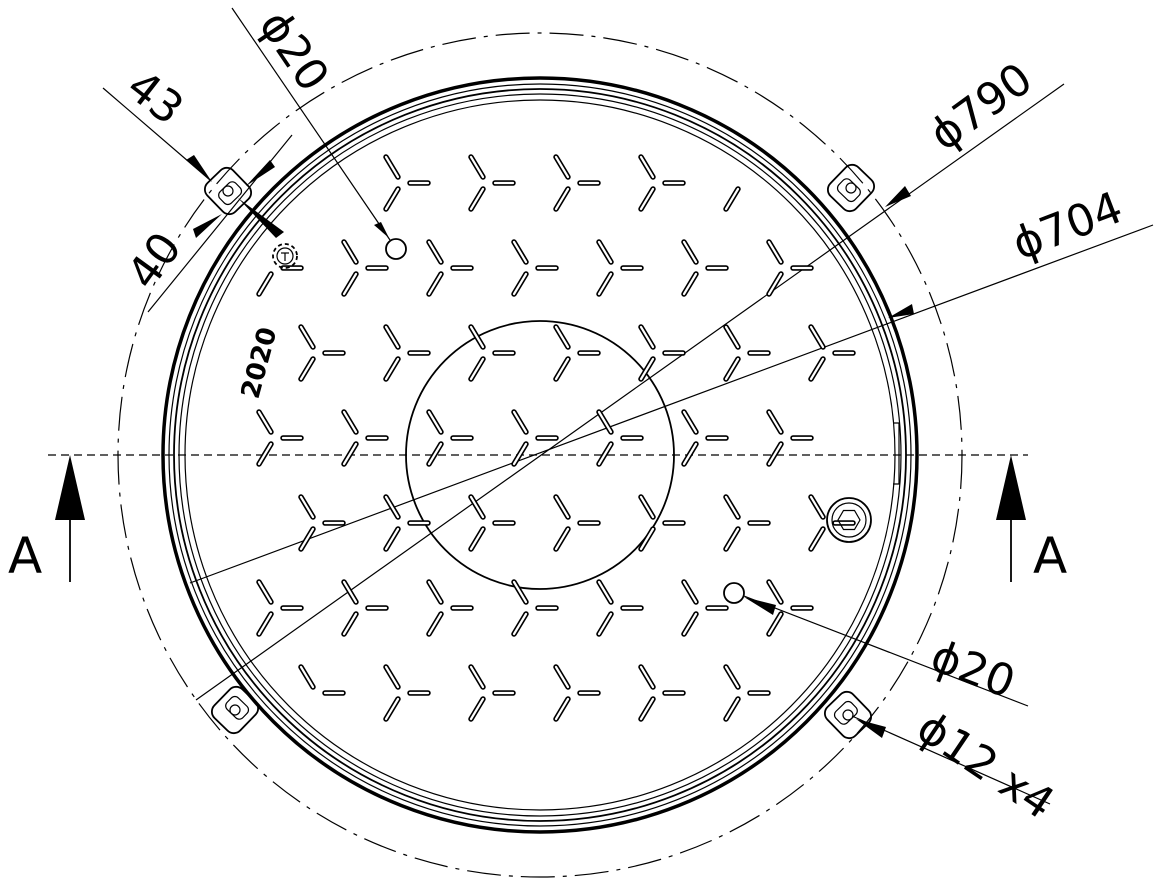  I want to click on lug-43-arrow-a, so click(199, 168).